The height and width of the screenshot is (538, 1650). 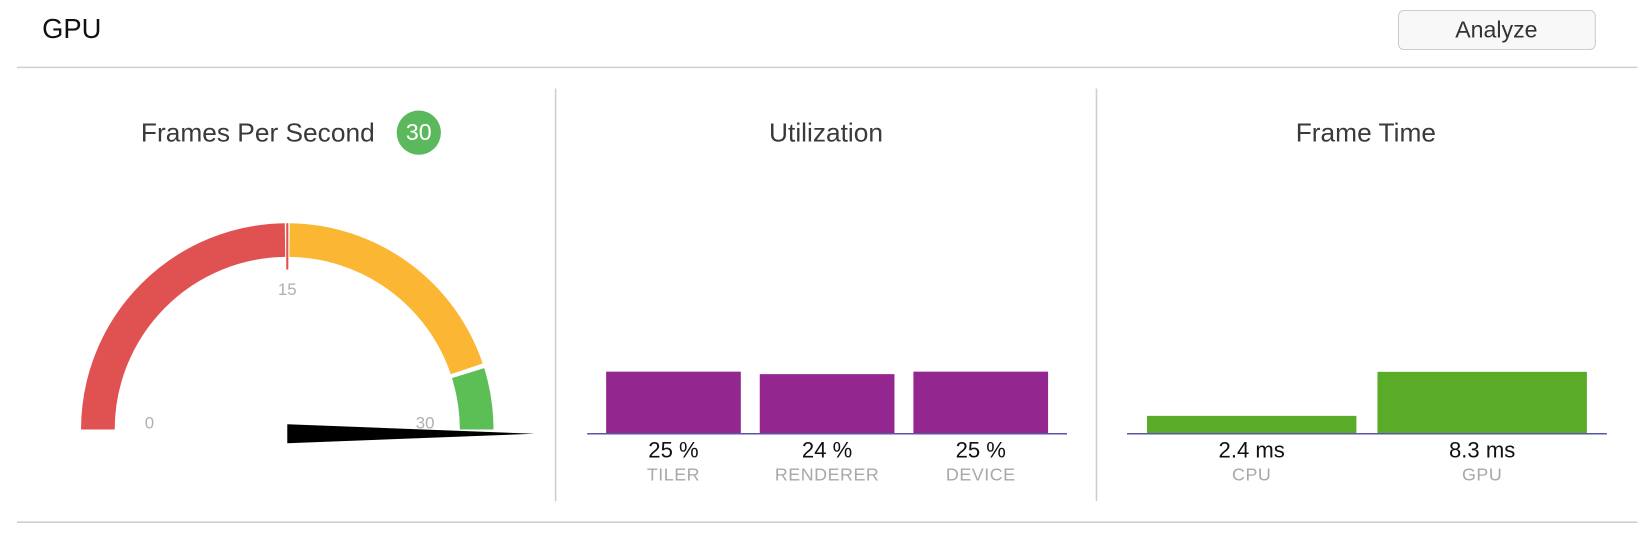 I want to click on bar-value-label: 8.3 ms, so click(x=1482, y=450).